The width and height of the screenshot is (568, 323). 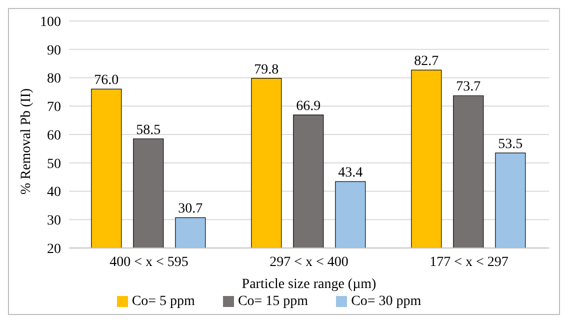 I want to click on y-axis-title: % Removal Pb (II), so click(x=26, y=141).